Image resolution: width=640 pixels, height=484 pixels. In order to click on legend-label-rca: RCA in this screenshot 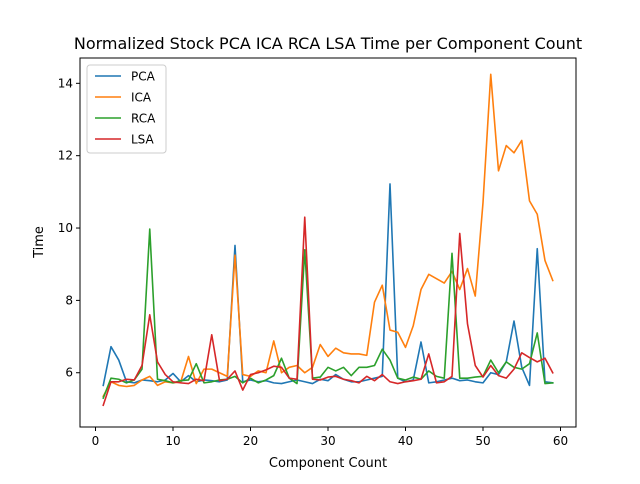, I will do `click(143, 119)`.